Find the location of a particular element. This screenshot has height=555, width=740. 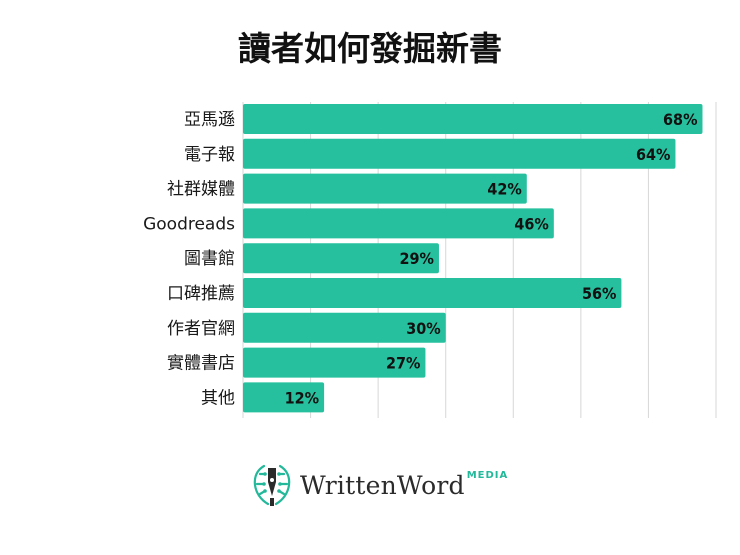

writtenword-media-logo: WrittenWord MEDIA is located at coordinates (379, 485).